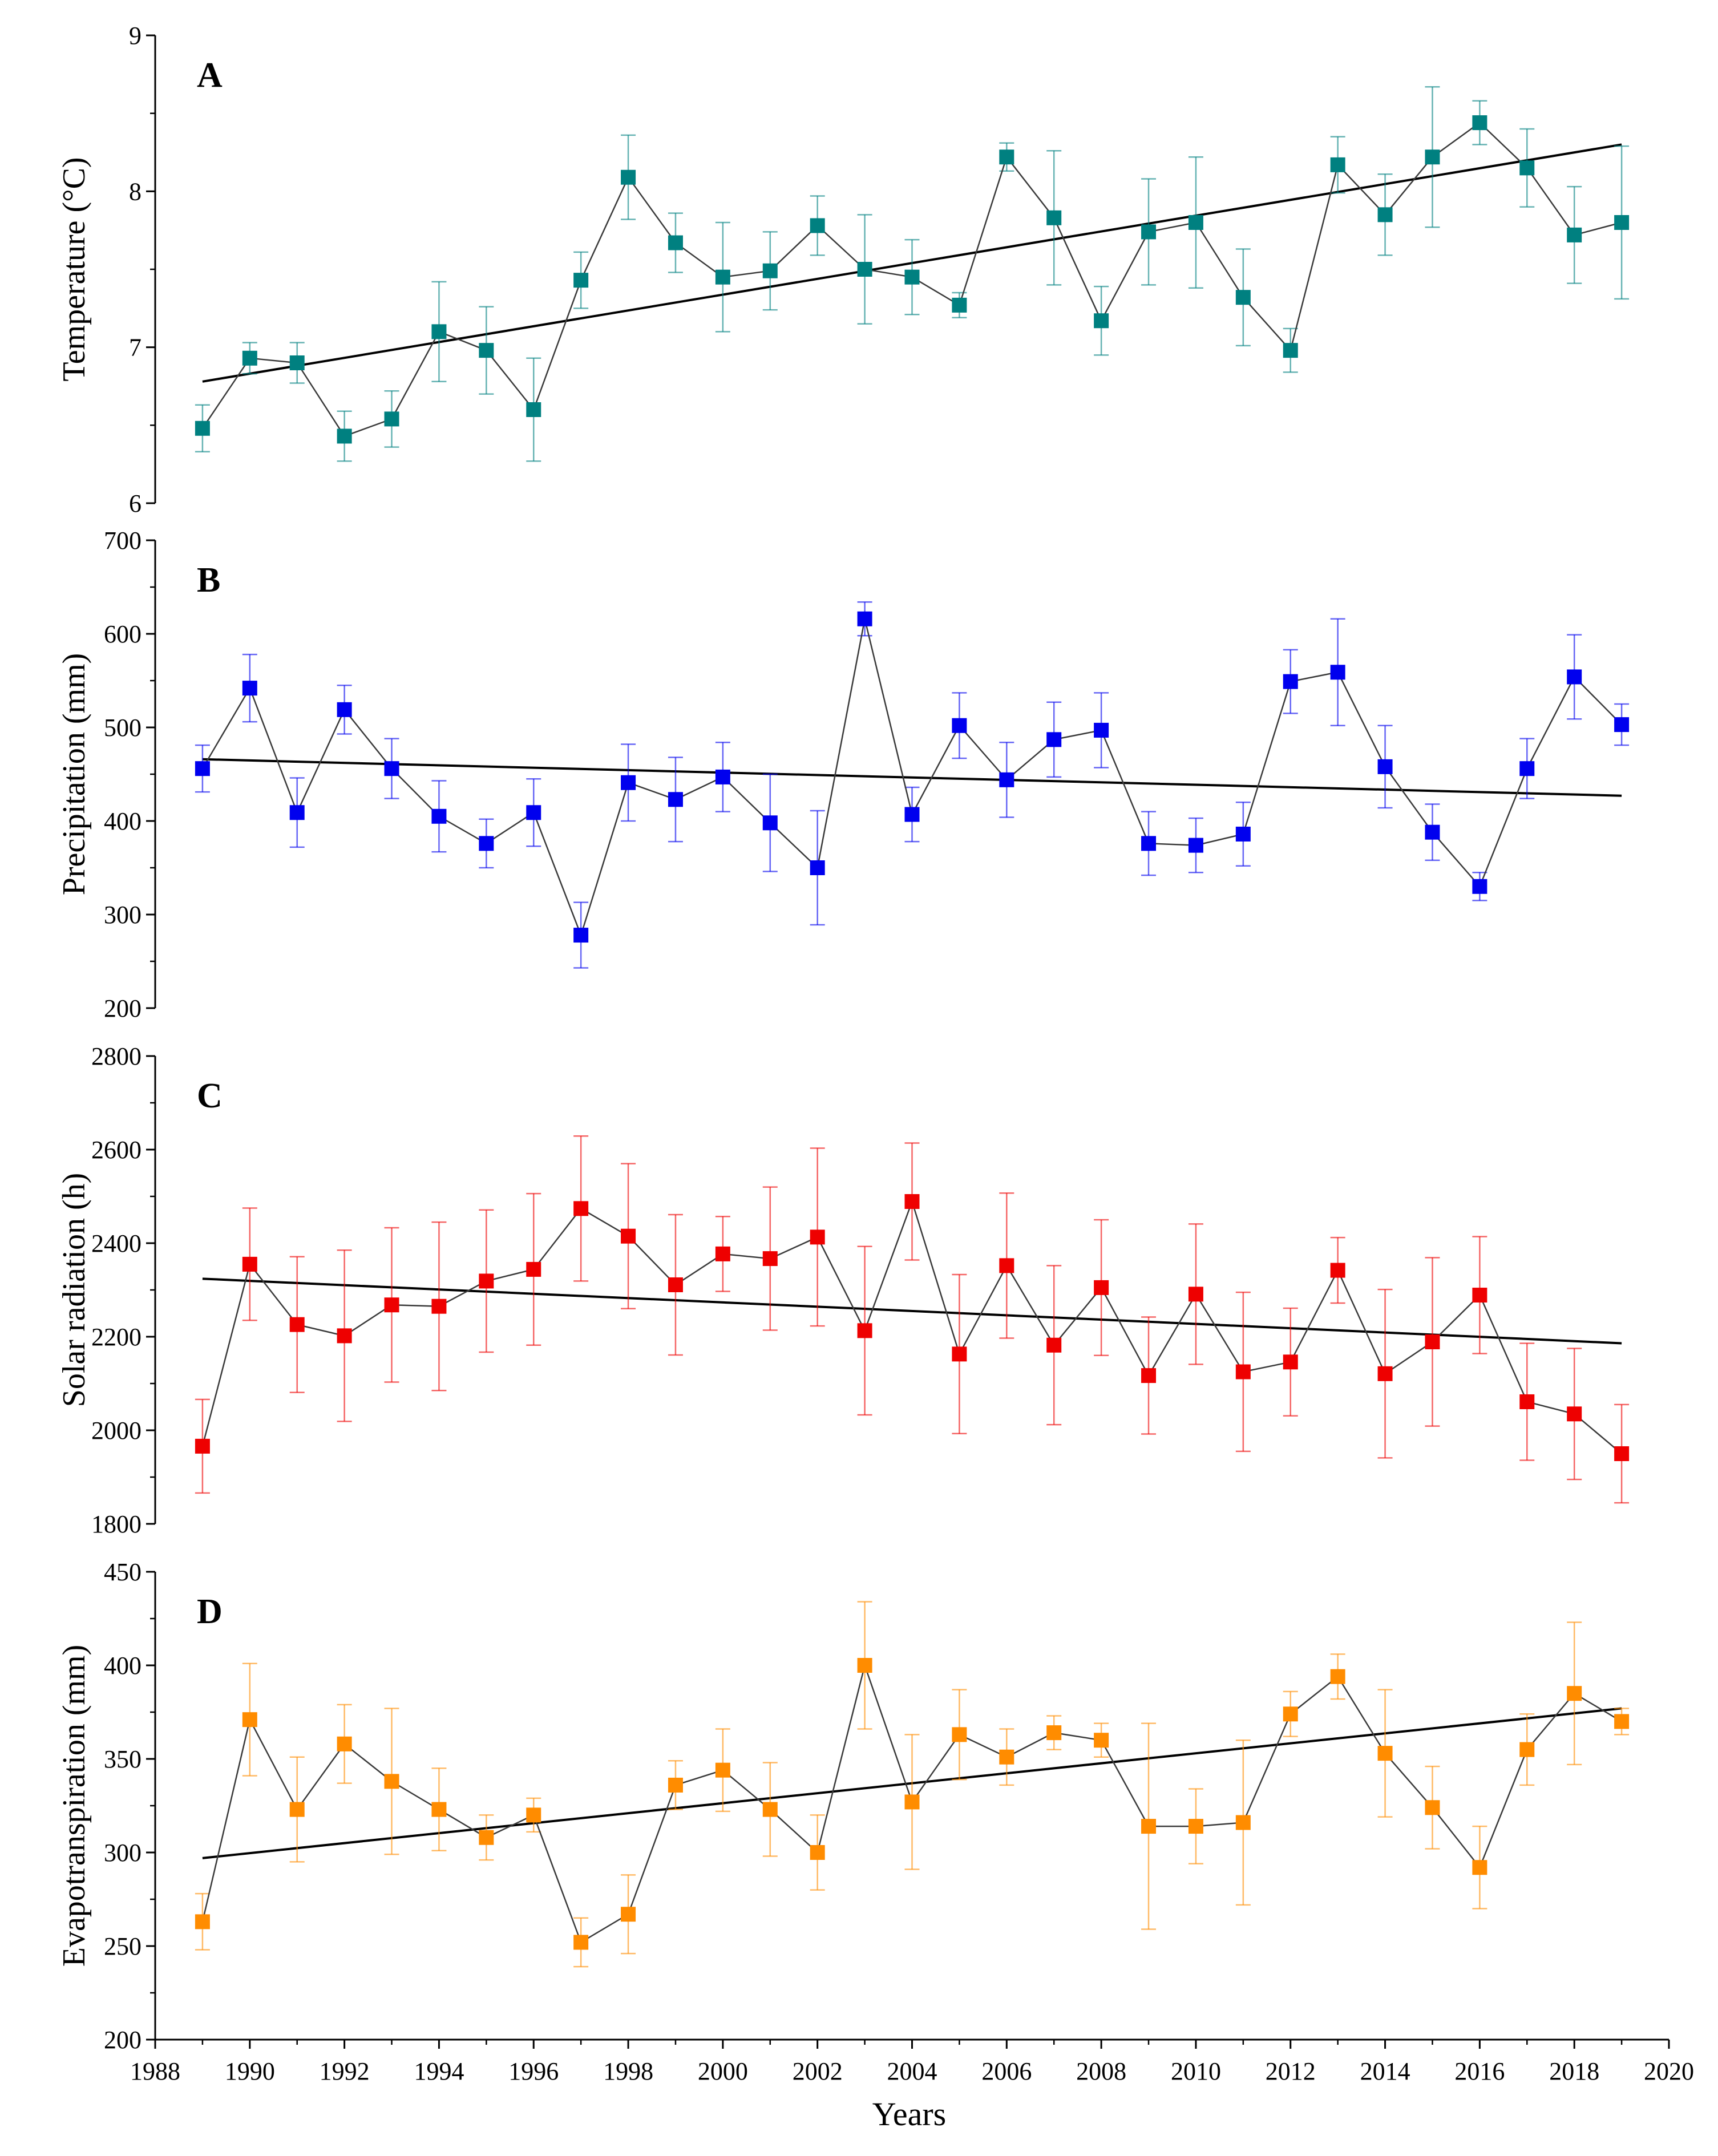 The width and height of the screenshot is (1718, 2156). I want to click on x-tick-label: 2020, so click(1669, 2071).